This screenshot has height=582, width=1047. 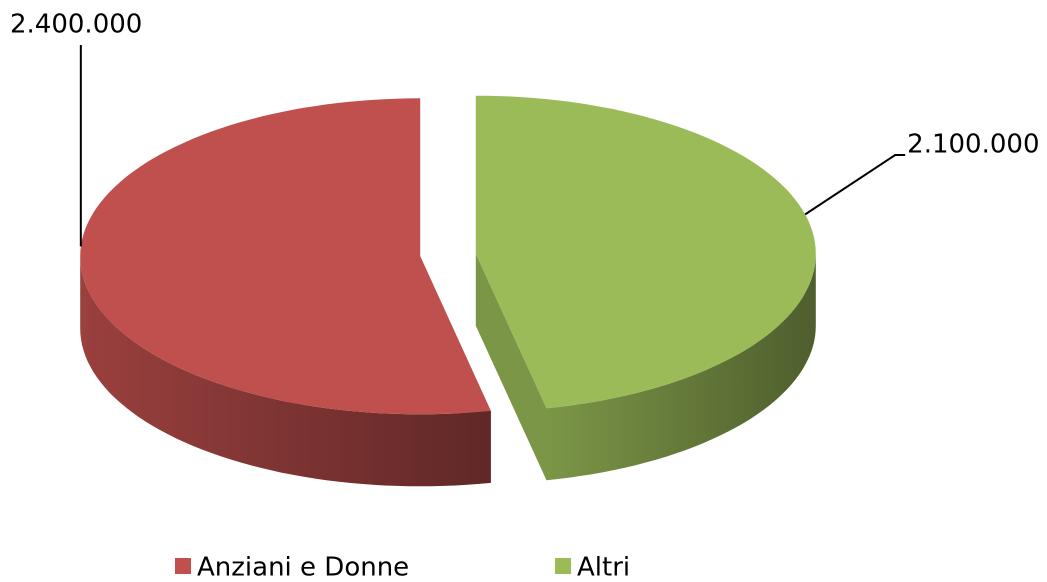 What do you see at coordinates (603, 567) in the screenshot?
I see `legend-label: Altri` at bounding box center [603, 567].